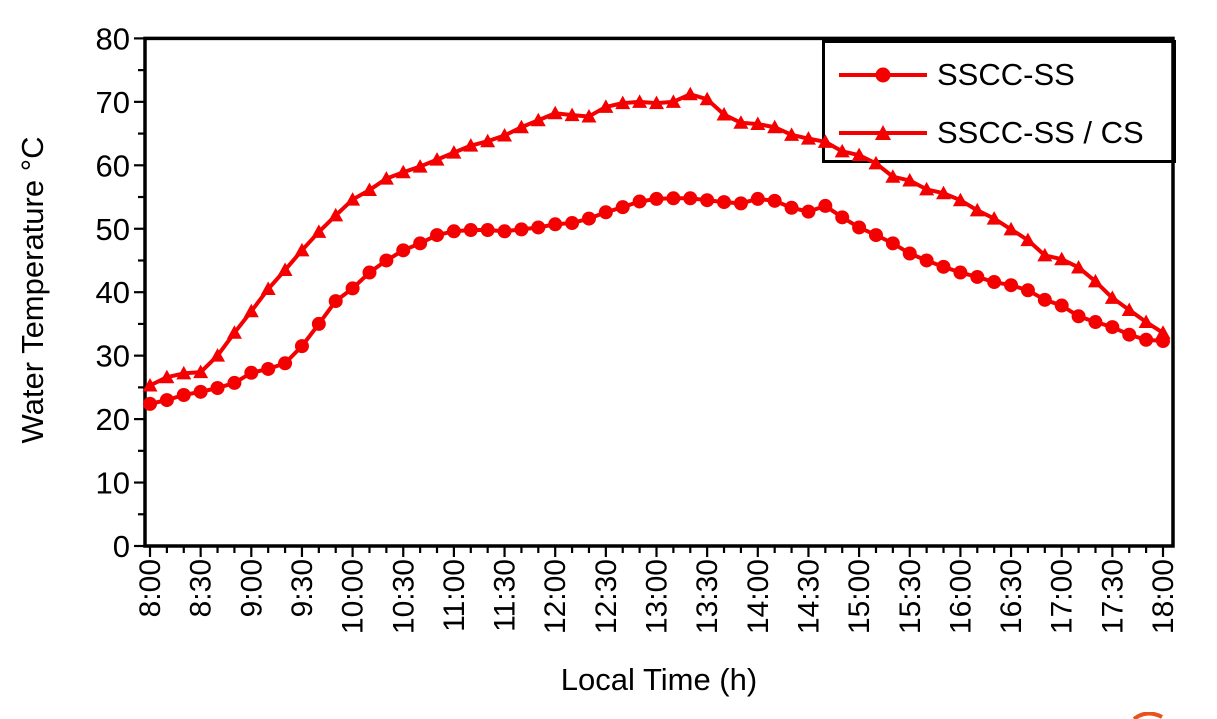 The image size is (1217, 719). I want to click on svg-text: 10:30, so click(403, 596).